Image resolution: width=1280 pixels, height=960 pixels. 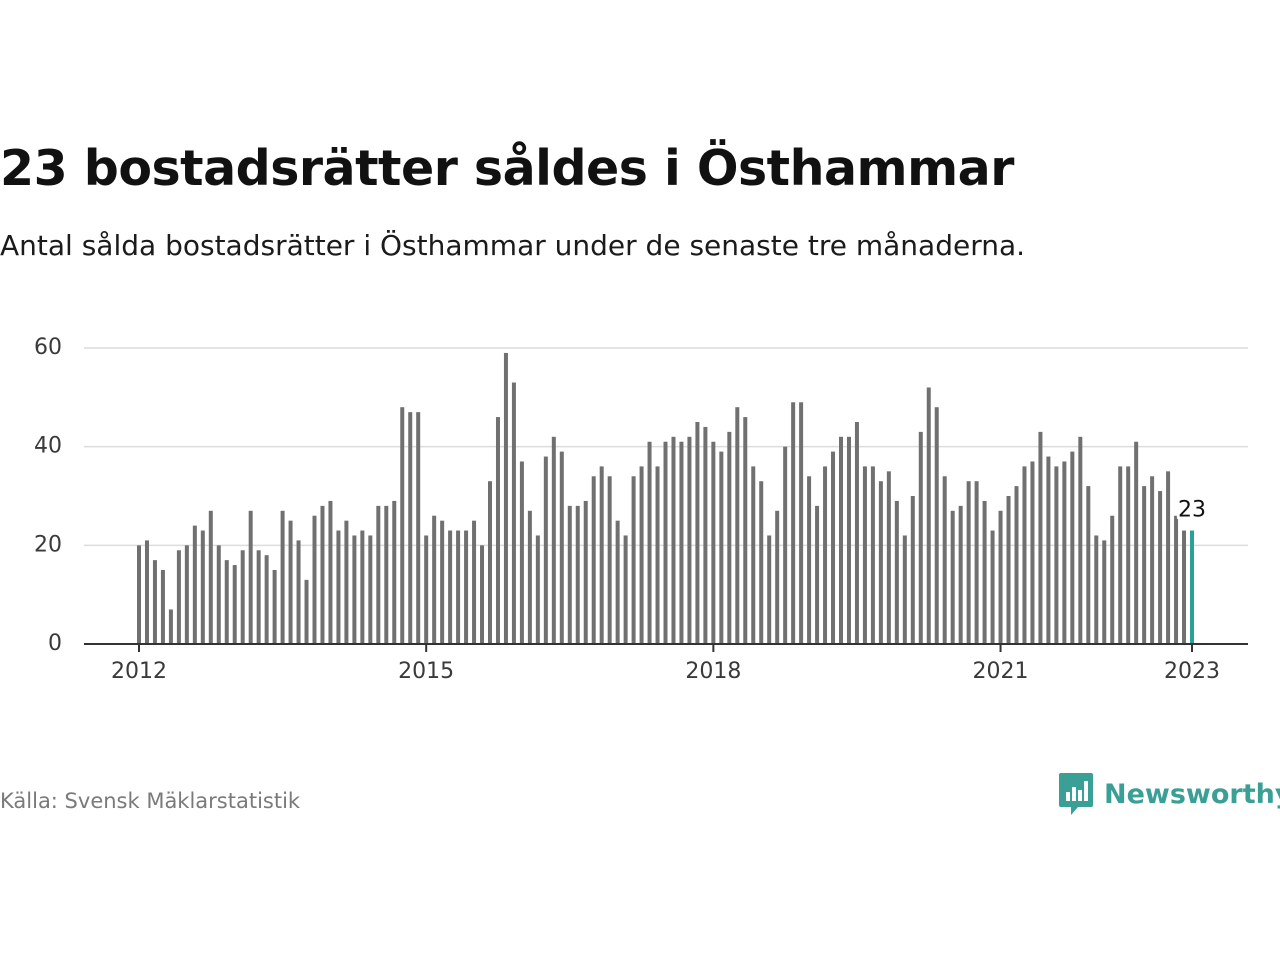 I want to click on y-tick-label: 40, so click(x=48, y=446).